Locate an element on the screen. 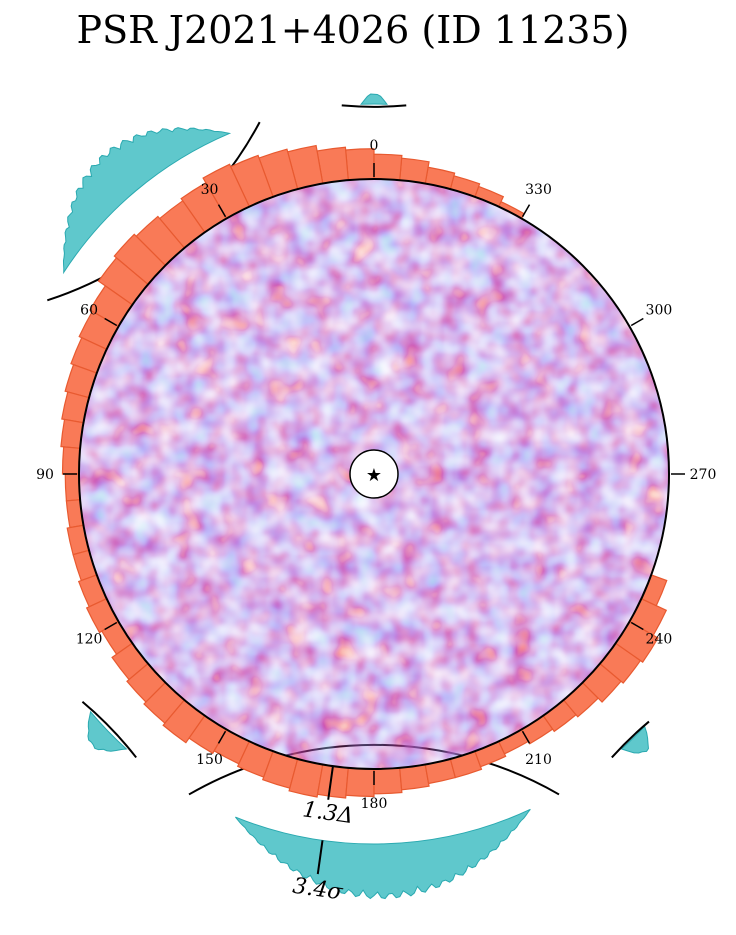 This screenshot has width=736, height=935. center-circle is located at coordinates (374, 474).